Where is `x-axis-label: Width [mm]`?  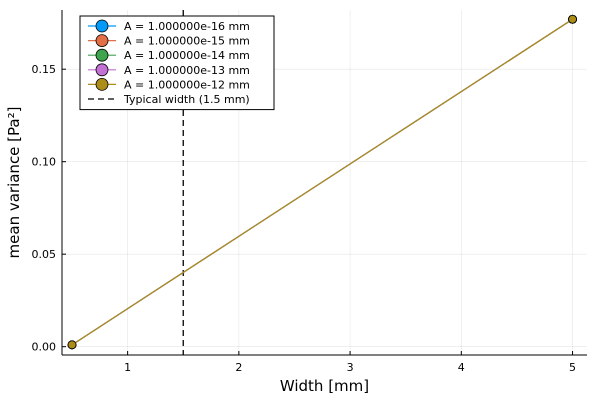 x-axis-label: Width [mm] is located at coordinates (324, 386).